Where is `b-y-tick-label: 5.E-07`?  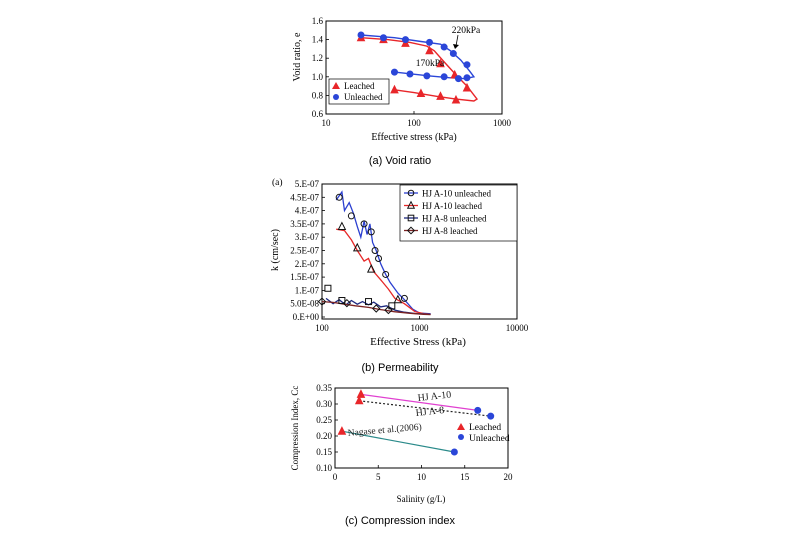
b-y-tick-label: 5.E-07 is located at coordinates (307, 184).